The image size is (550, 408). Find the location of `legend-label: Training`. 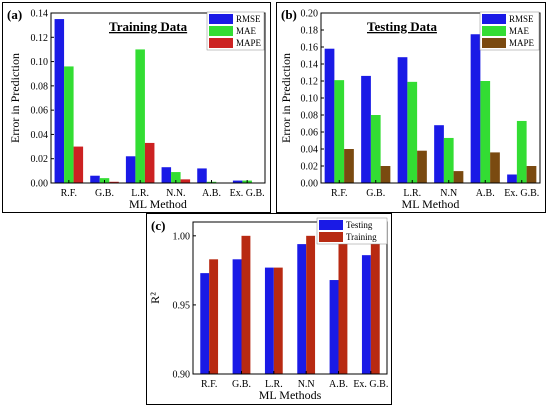

legend-label: Training is located at coordinates (361, 237).